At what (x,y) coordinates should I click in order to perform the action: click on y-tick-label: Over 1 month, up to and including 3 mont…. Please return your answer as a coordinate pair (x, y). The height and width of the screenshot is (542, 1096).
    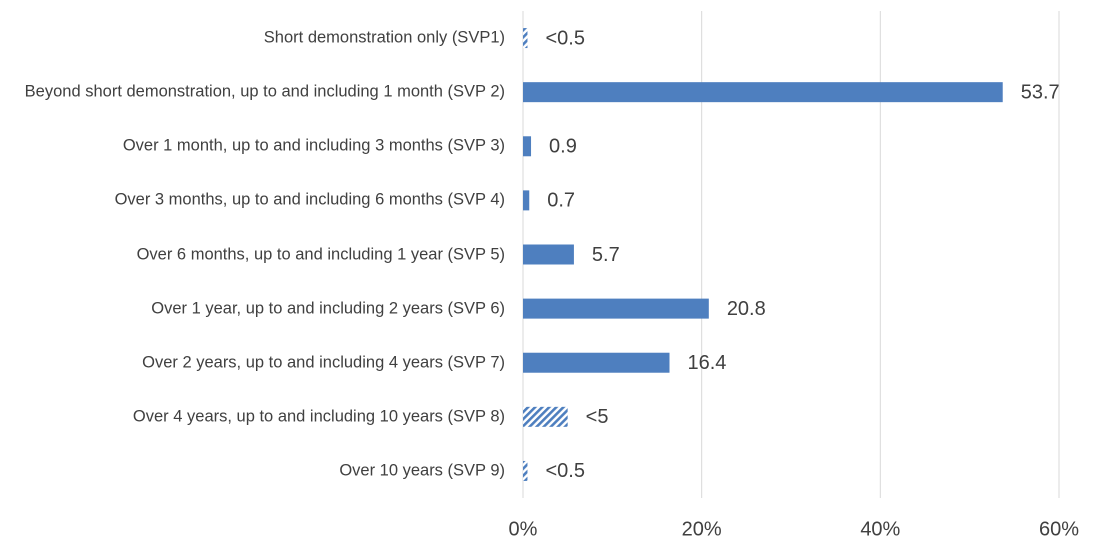
    Looking at the image, I should click on (313, 145).